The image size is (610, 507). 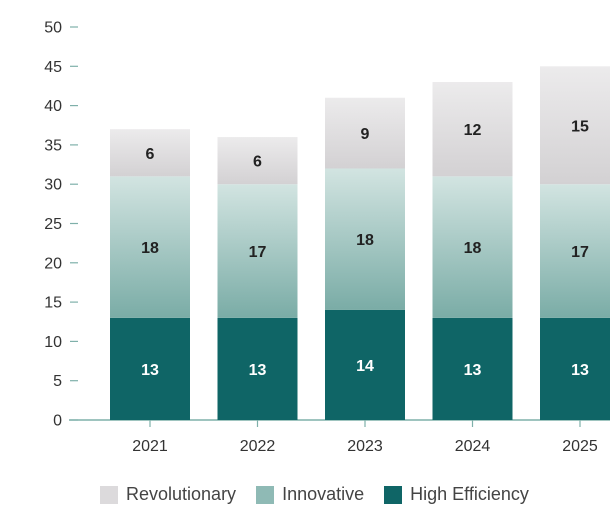 What do you see at coordinates (150, 446) in the screenshot?
I see `x-tick-label: 2021` at bounding box center [150, 446].